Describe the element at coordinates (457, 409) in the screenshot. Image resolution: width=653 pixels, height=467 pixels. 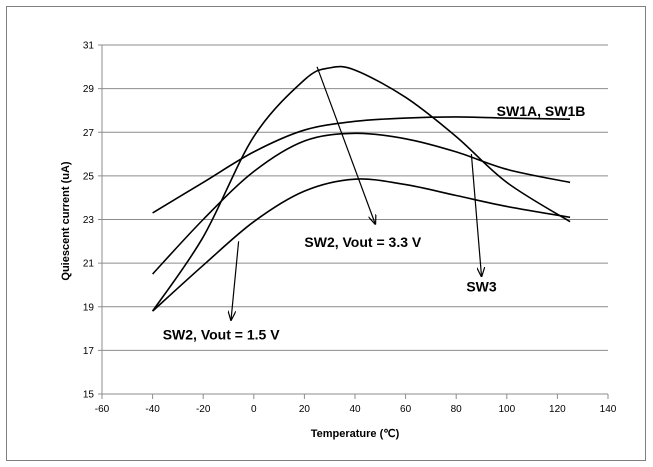
I see `x-tick-label: 80` at that location.